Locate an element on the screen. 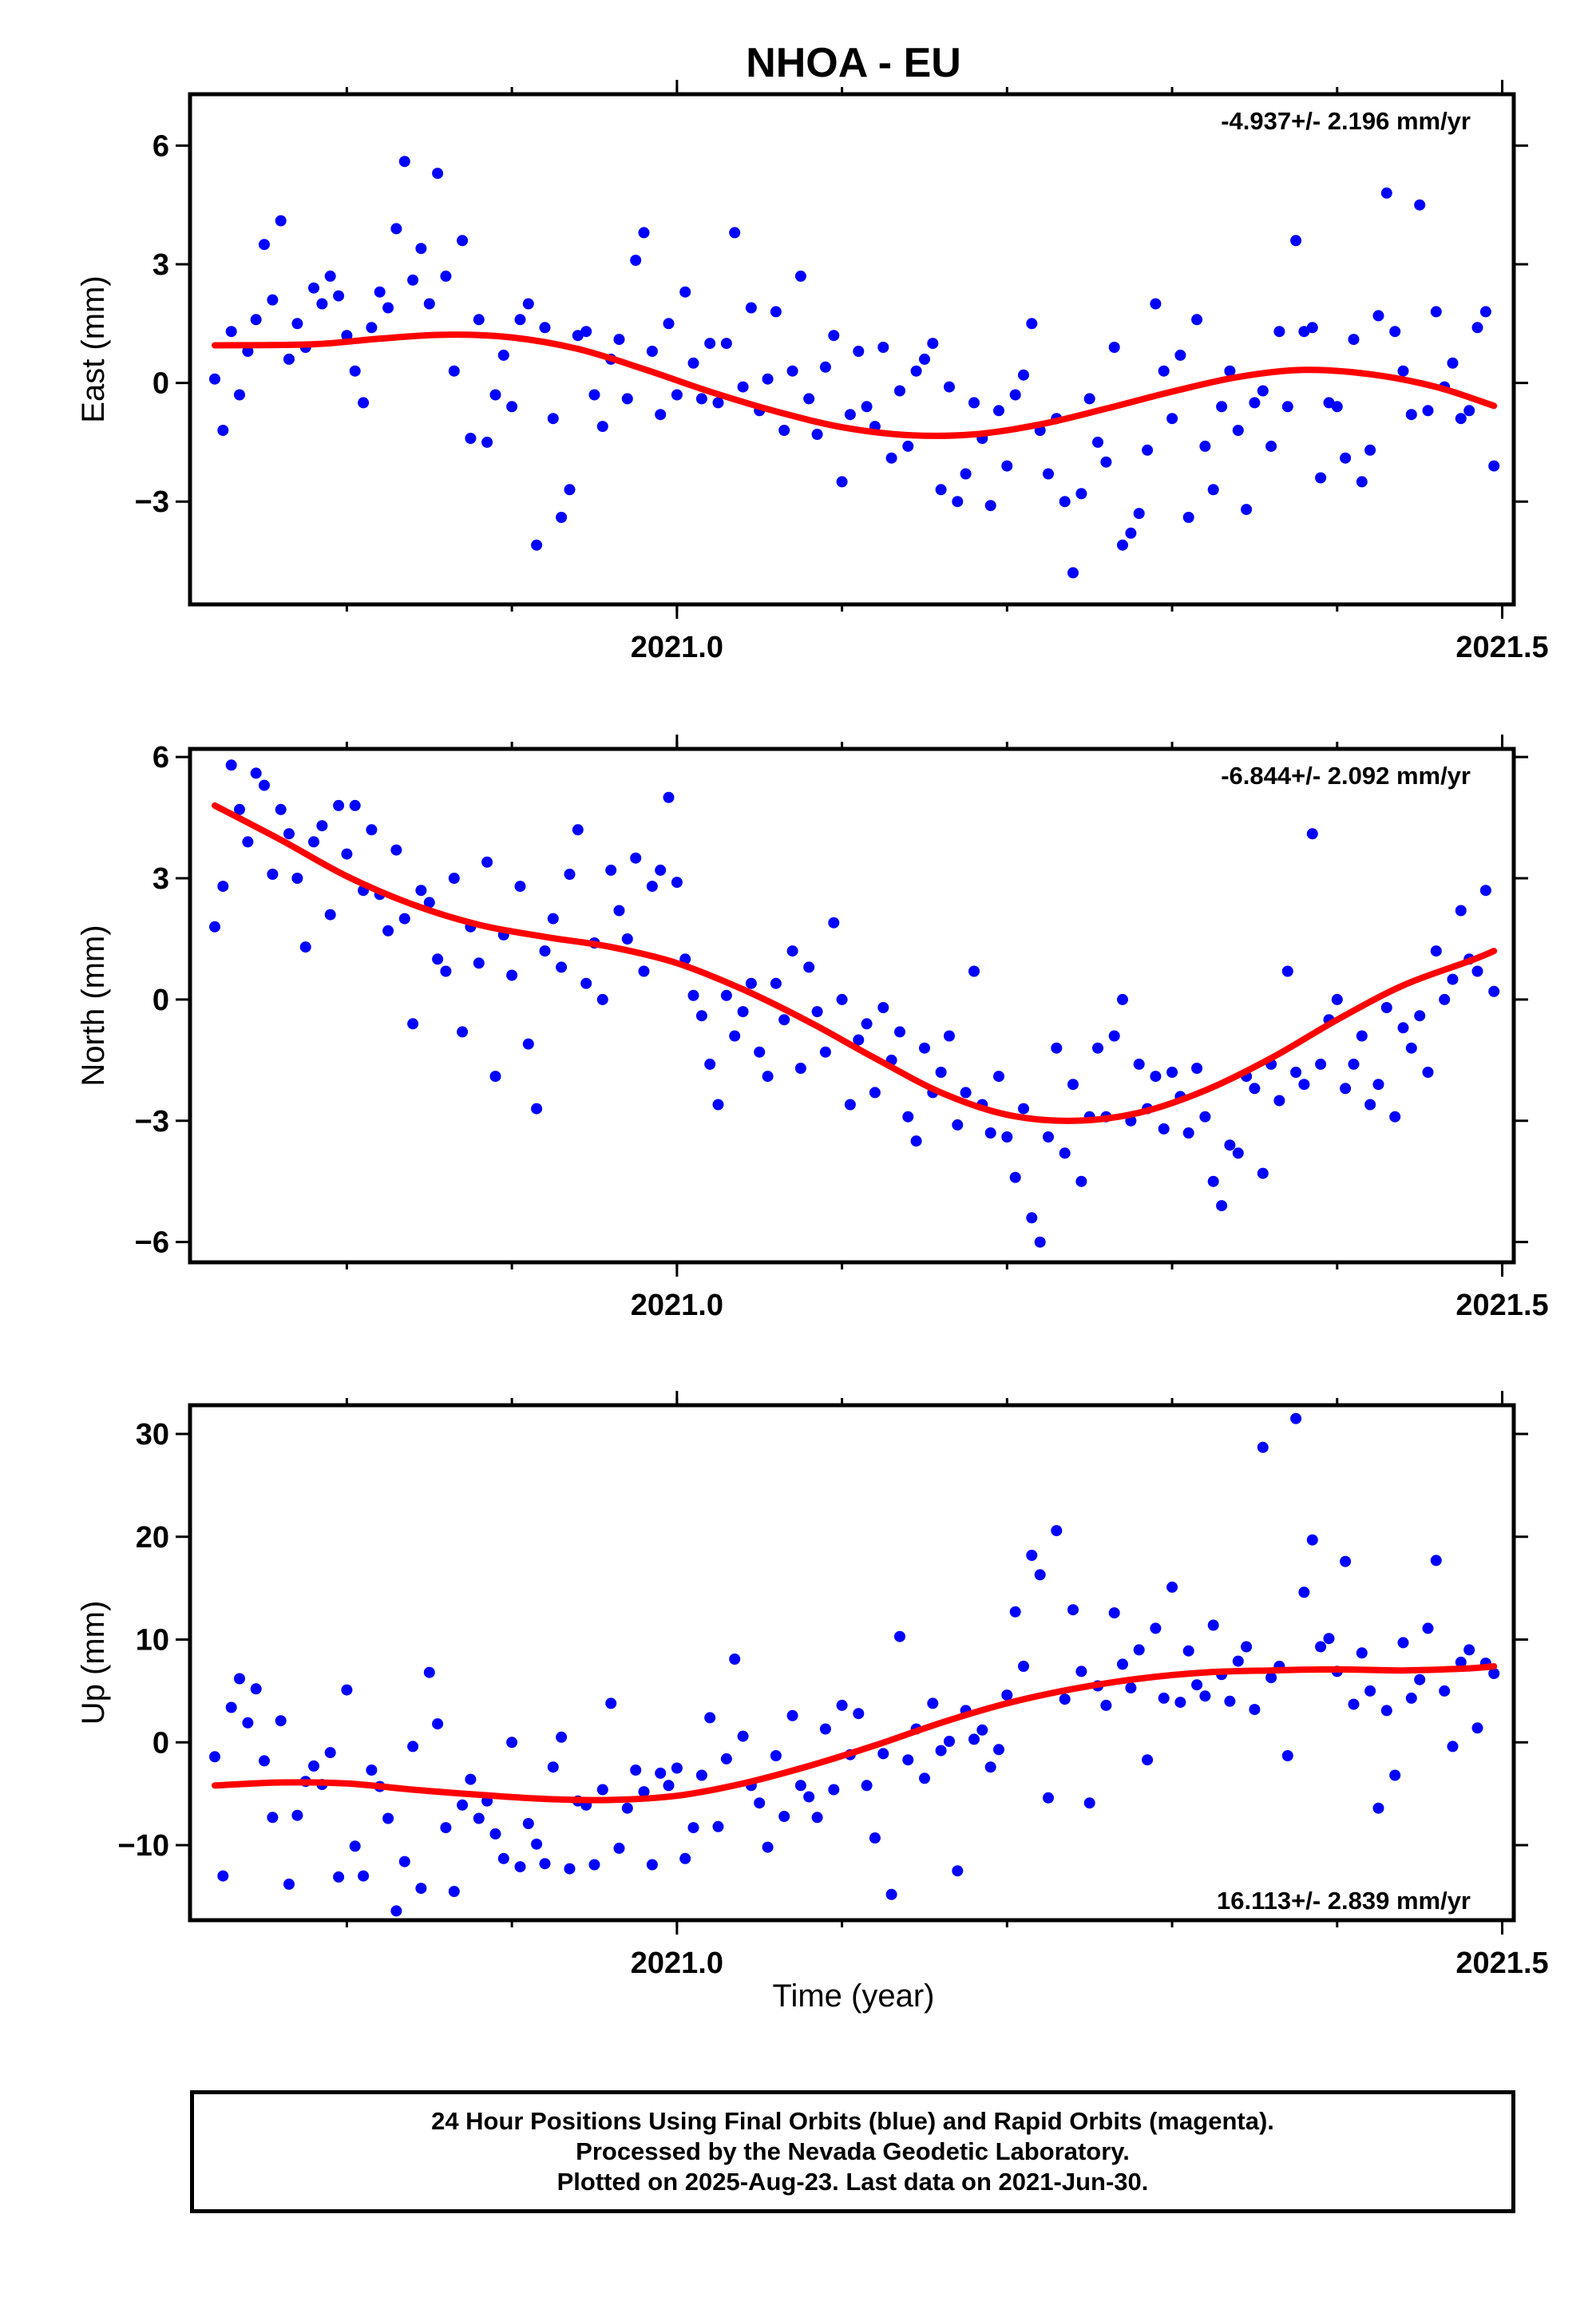 The image size is (1596, 2317). y-axis-label: East (mm) is located at coordinates (93, 348).